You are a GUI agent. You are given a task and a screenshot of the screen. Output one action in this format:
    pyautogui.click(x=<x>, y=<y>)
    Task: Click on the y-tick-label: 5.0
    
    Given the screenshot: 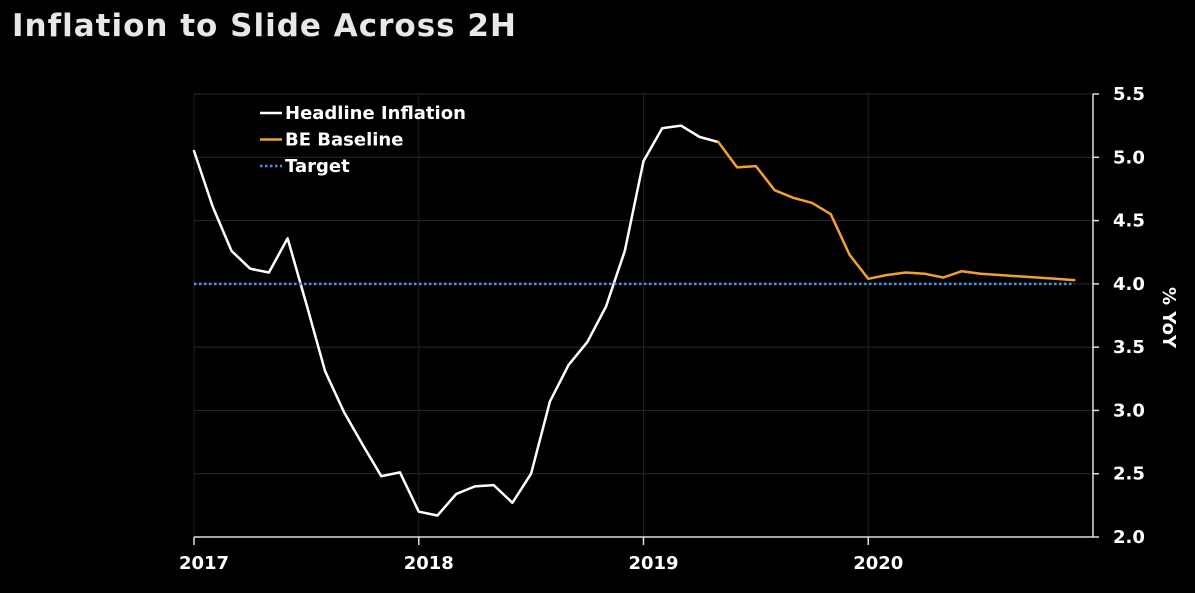 What is the action you would take?
    pyautogui.click(x=1129, y=157)
    